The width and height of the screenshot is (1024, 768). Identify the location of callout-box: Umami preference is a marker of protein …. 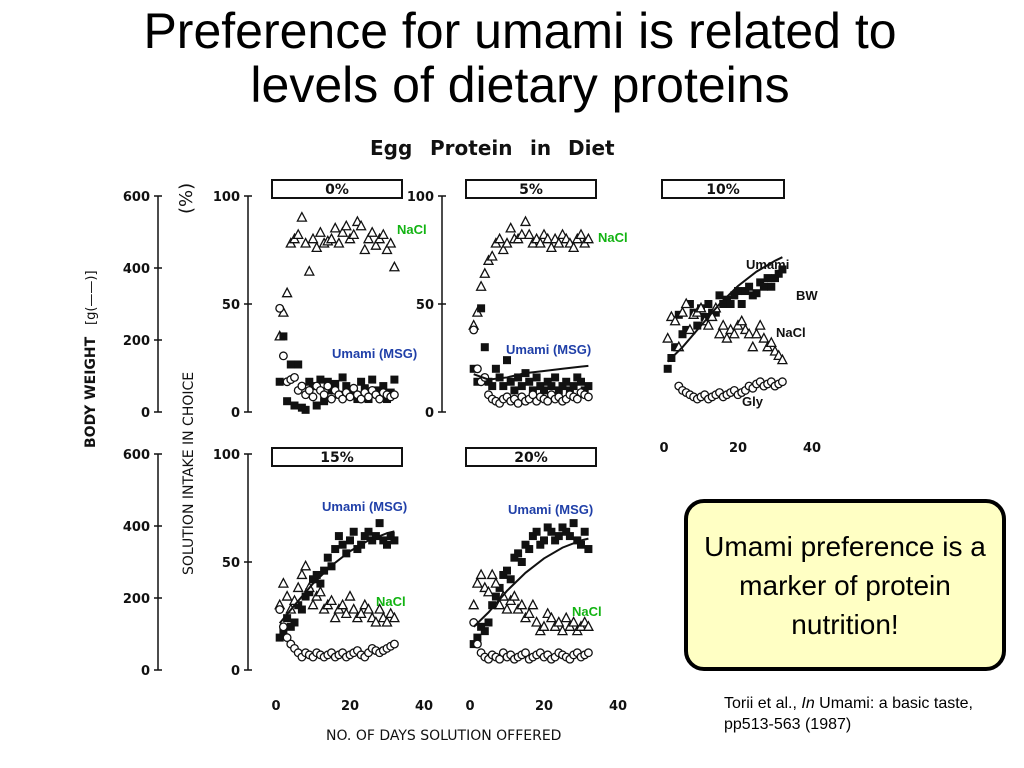
(845, 585).